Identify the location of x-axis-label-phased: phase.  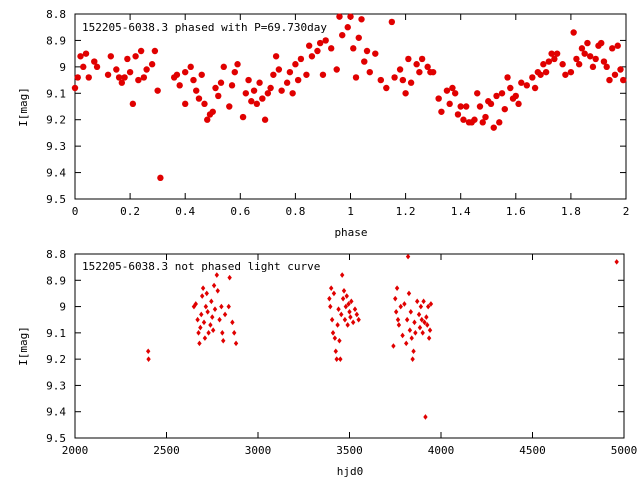
(350, 232).